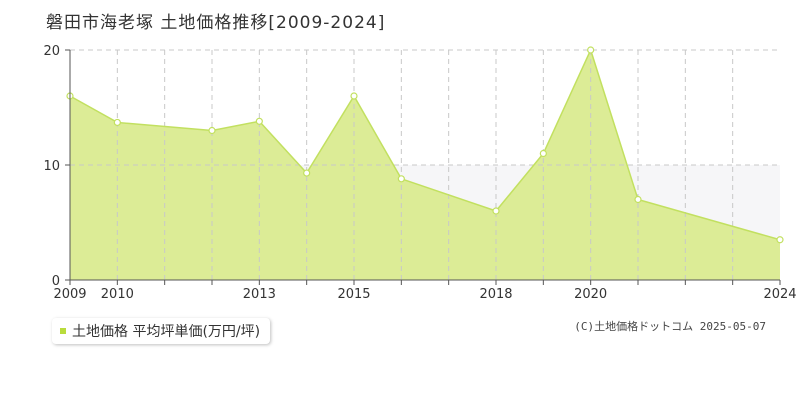 Image resolution: width=800 pixels, height=400 pixels. I want to click on x-tick-label: 2018, so click(495, 294).